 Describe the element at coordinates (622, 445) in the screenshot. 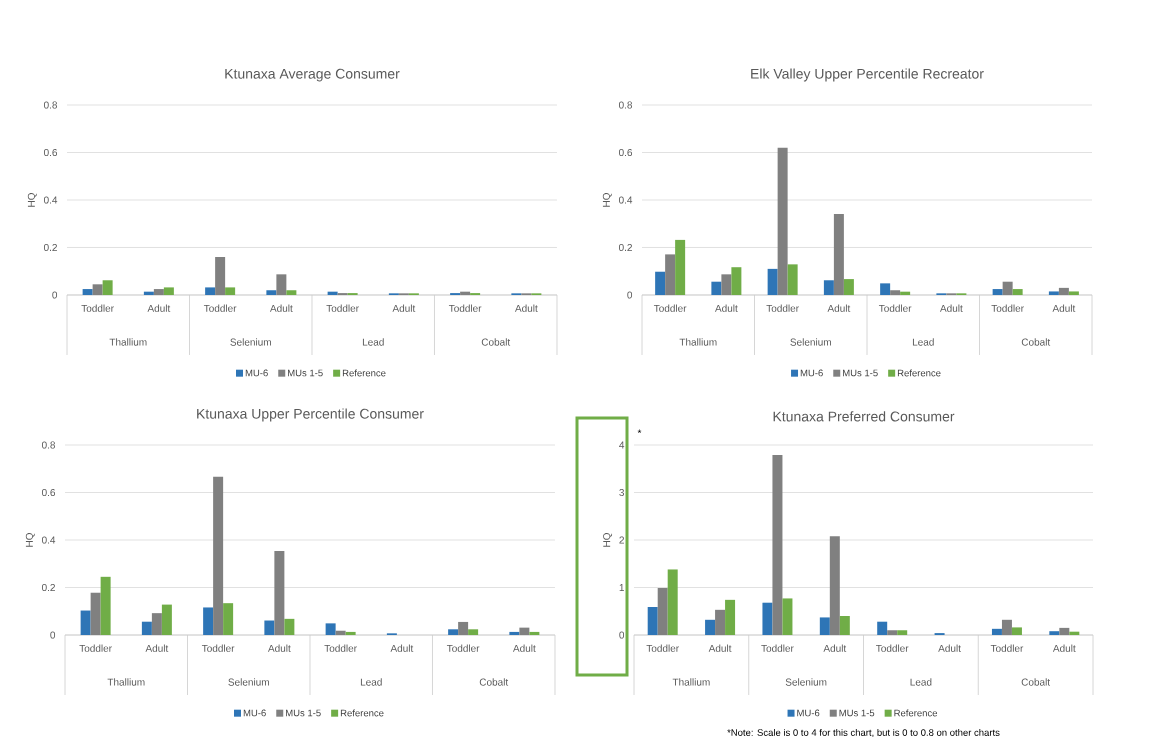

I see `y-tick-label: 4` at that location.